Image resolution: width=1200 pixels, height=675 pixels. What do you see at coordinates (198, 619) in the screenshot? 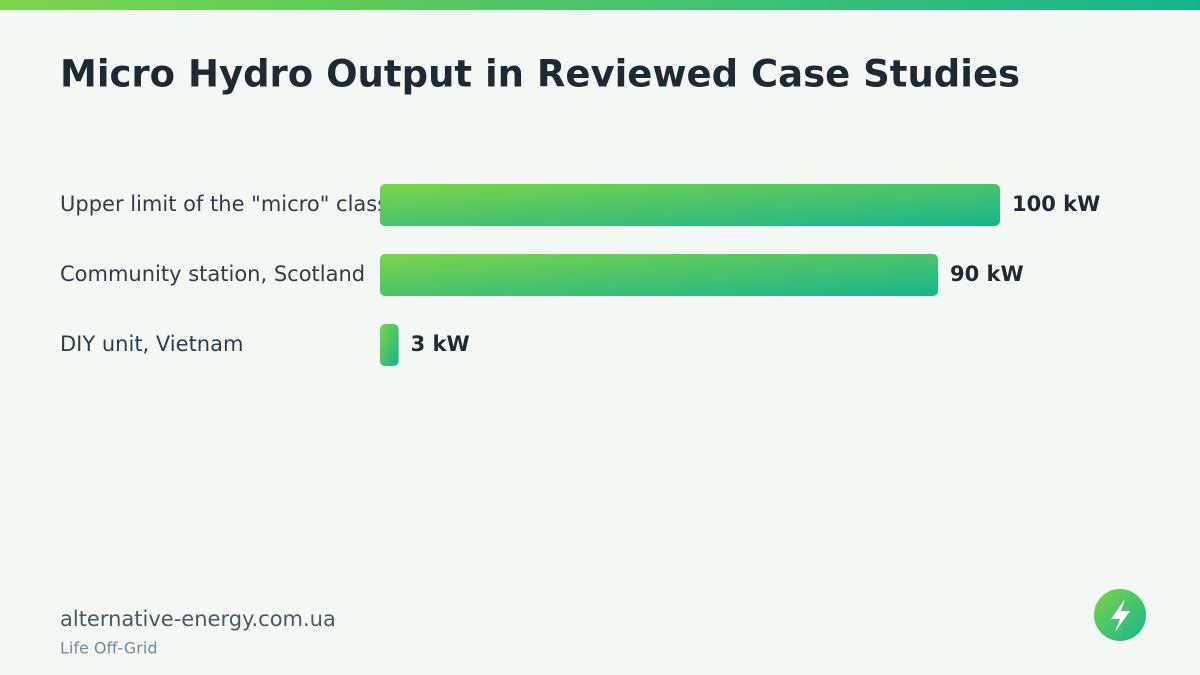
I see `site-name: alternative-energy.com.ua` at bounding box center [198, 619].